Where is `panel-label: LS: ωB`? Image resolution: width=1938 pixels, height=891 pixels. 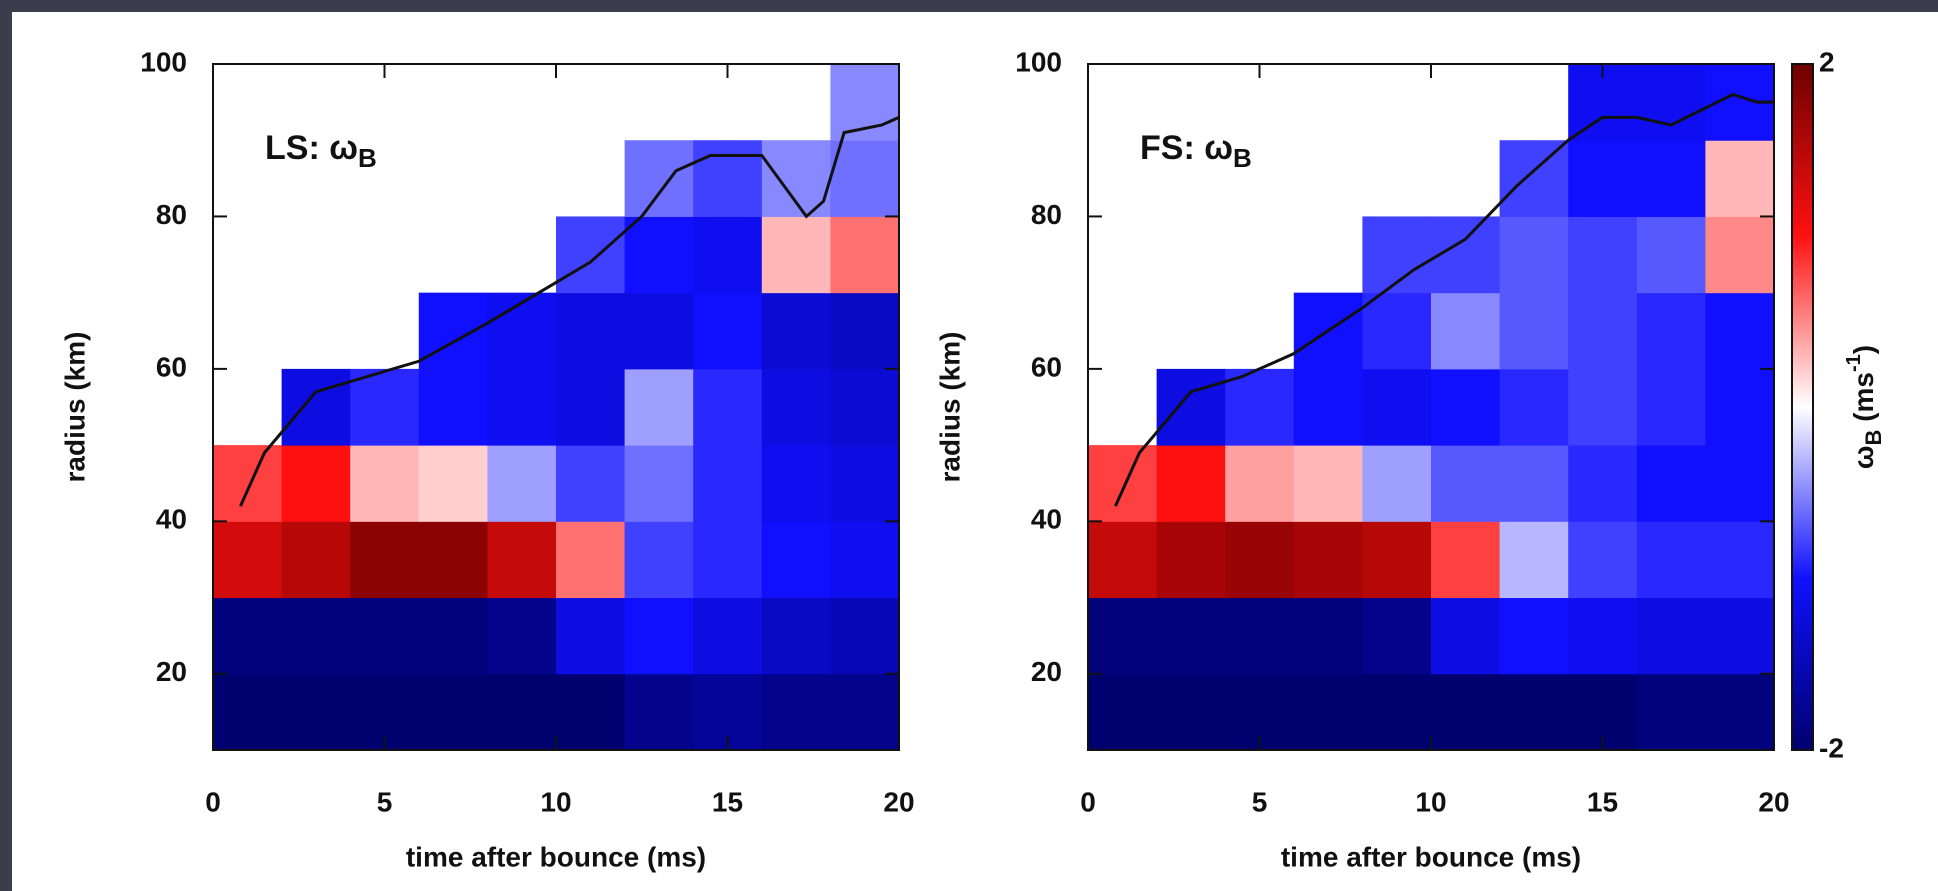
panel-label: LS: ωB is located at coordinates (321, 151).